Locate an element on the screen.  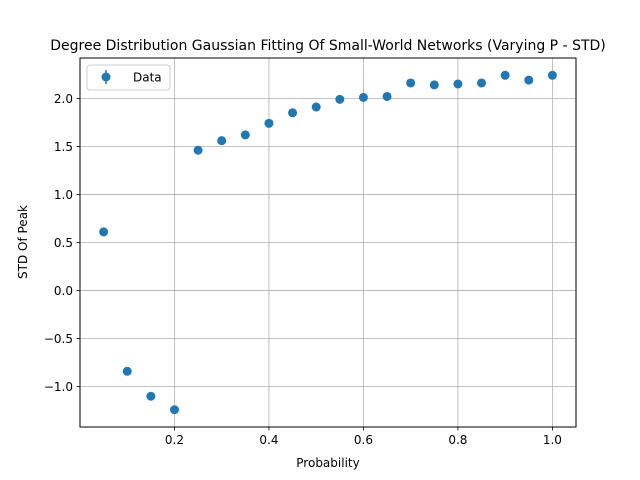
x-tick-label: 0.6 is located at coordinates (363, 440).